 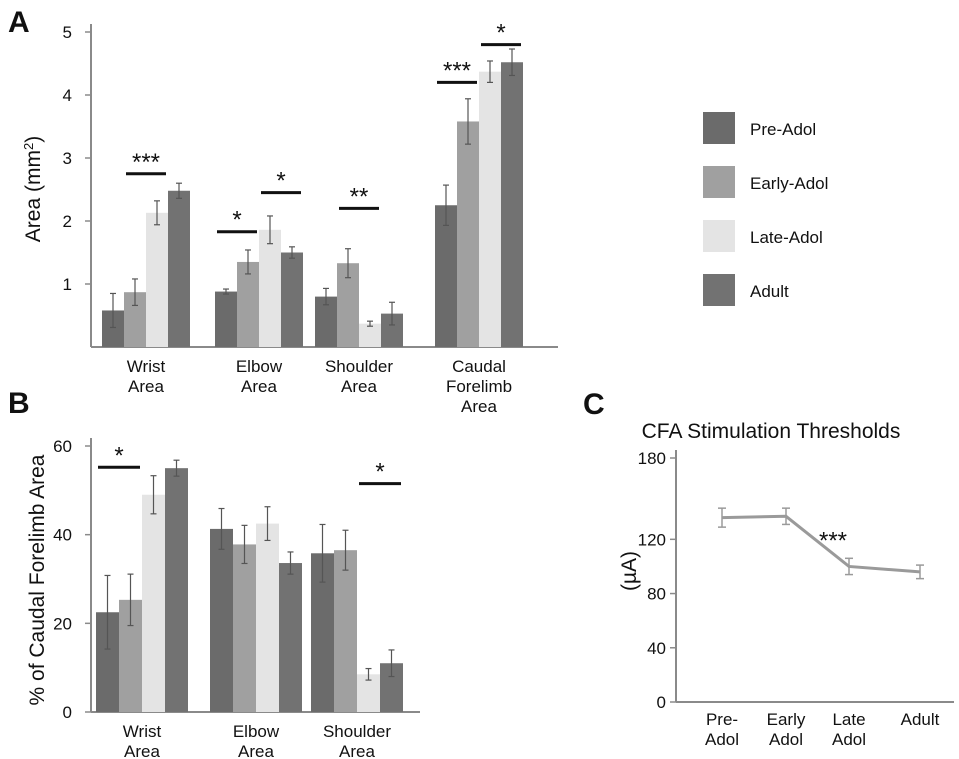 I want to click on y-tick-label: 20, so click(x=62, y=623).